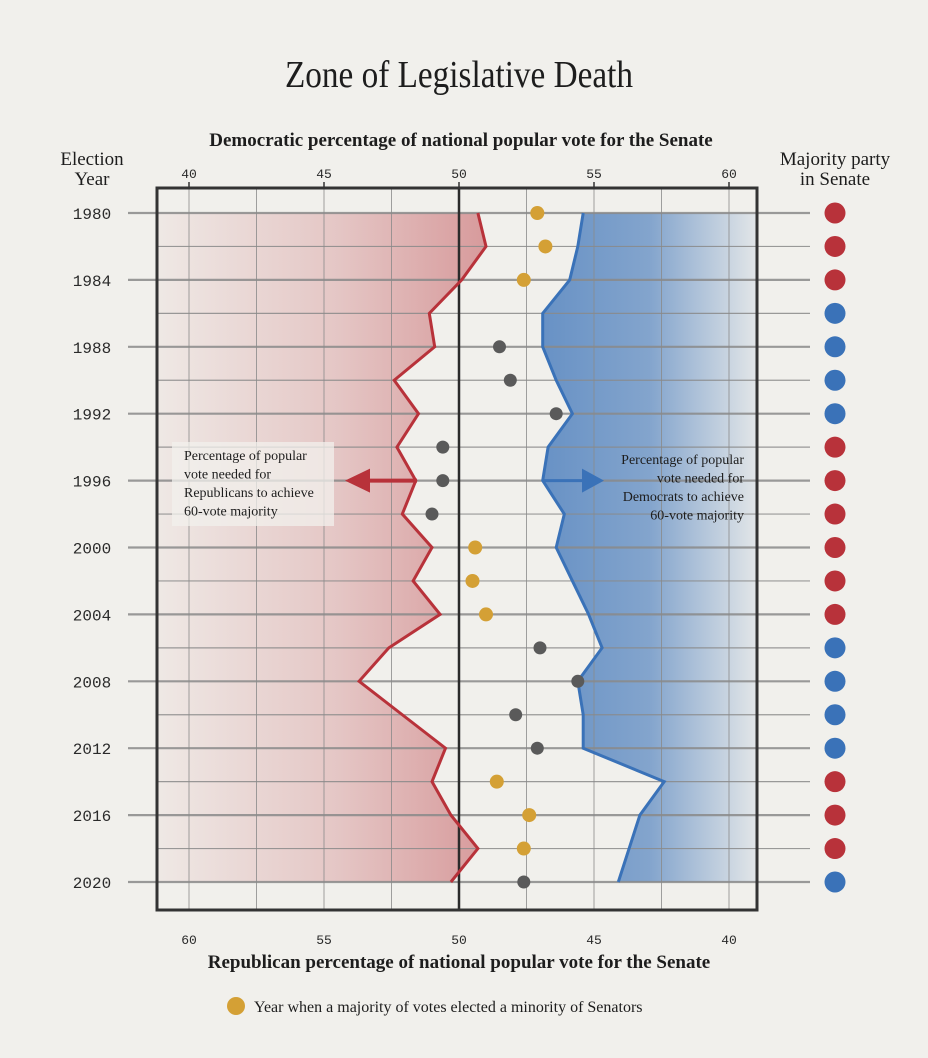  I want to click on y-tick-label: 1992, so click(92, 416).